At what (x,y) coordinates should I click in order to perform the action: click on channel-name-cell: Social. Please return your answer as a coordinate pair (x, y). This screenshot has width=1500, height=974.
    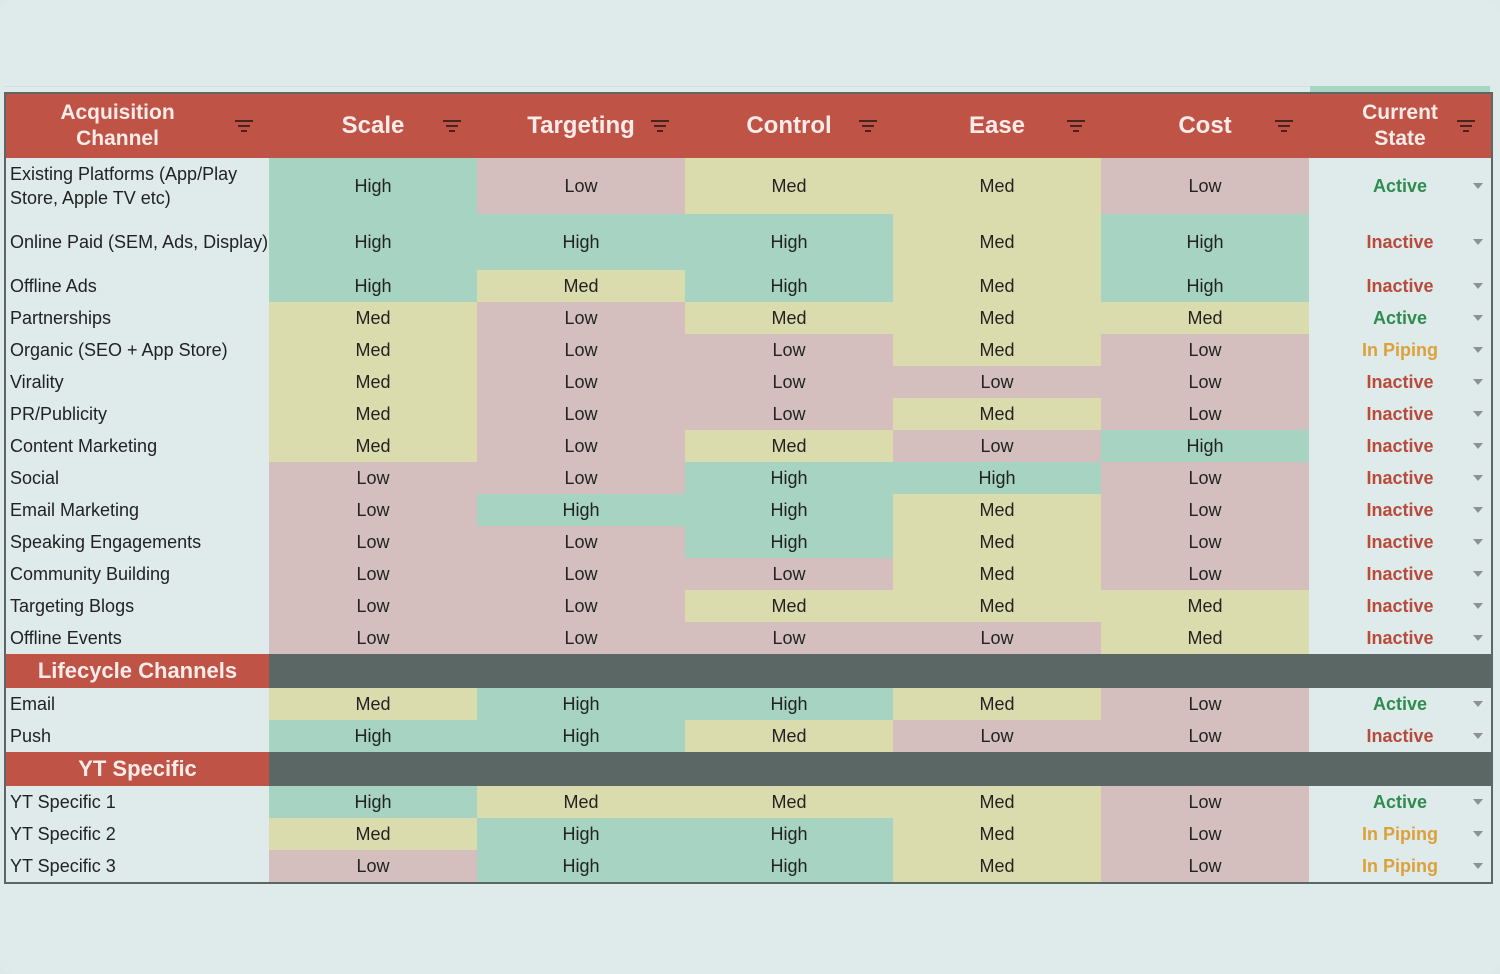
    Looking at the image, I should click on (137, 478).